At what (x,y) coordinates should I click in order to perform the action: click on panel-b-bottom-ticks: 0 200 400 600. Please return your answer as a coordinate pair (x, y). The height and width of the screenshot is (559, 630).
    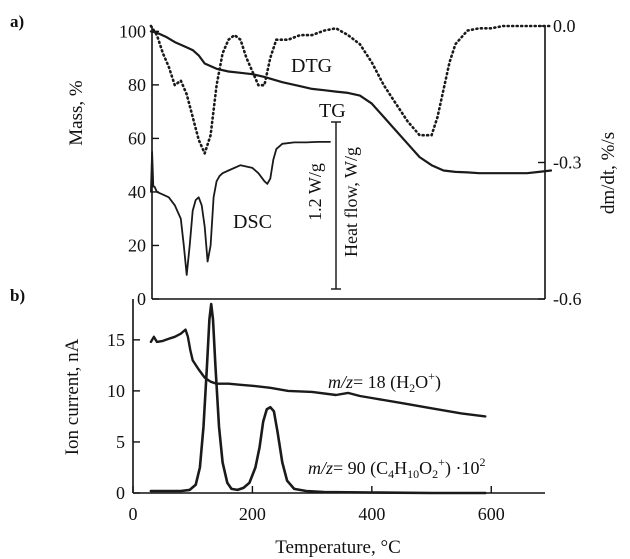
    Looking at the image, I should click on (317, 505).